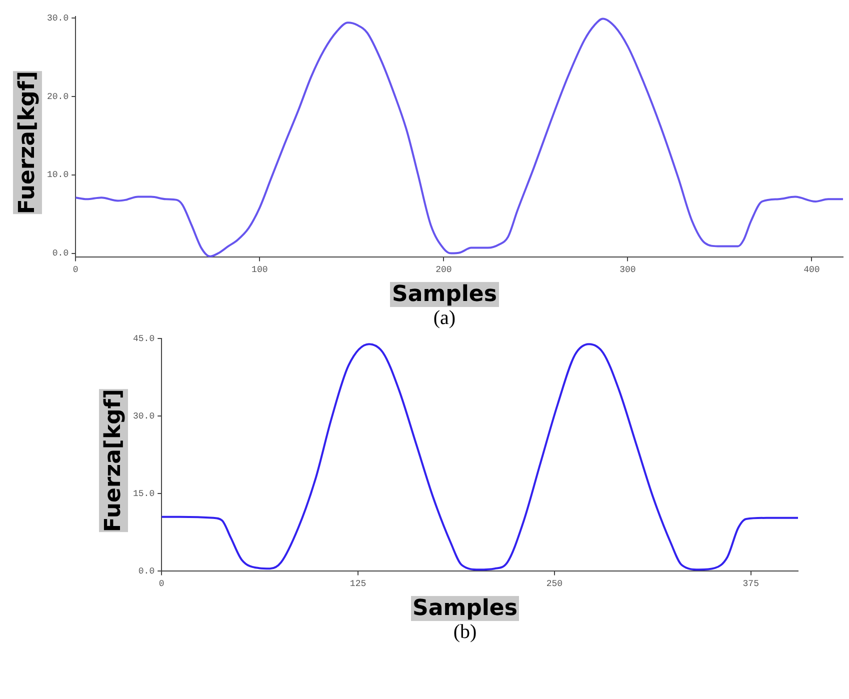 The height and width of the screenshot is (699, 849). What do you see at coordinates (628, 269) in the screenshot?
I see `x-tick-label: 300` at bounding box center [628, 269].